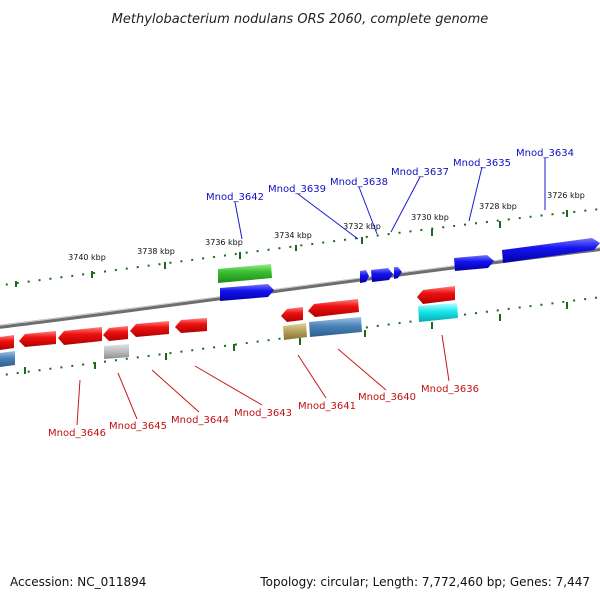  What do you see at coordinates (77, 433) in the screenshot?
I see `gene-label-bottom: Mnod_3646` at bounding box center [77, 433].